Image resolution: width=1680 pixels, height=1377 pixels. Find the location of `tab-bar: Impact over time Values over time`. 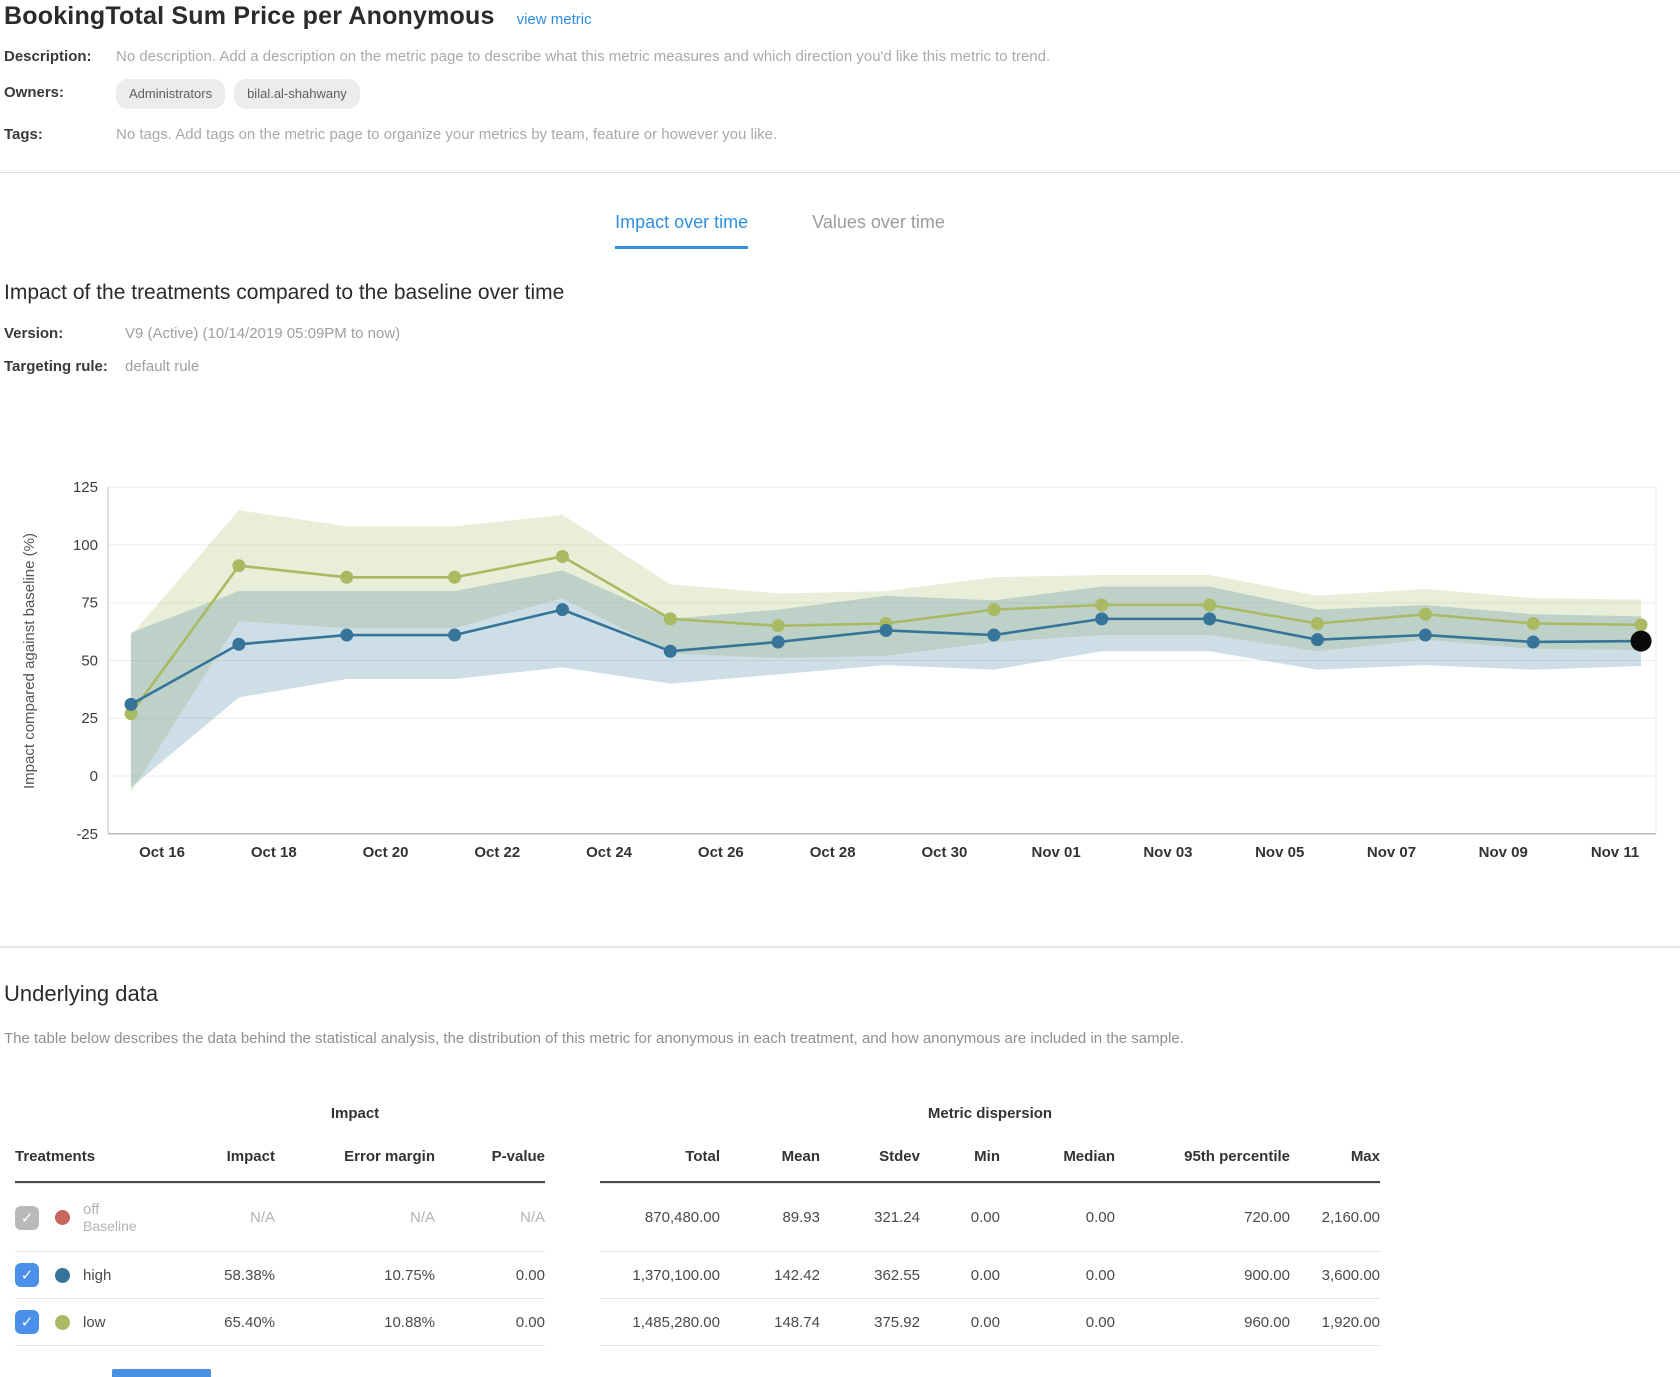

tab-bar: Impact over time Values over time is located at coordinates (780, 230).